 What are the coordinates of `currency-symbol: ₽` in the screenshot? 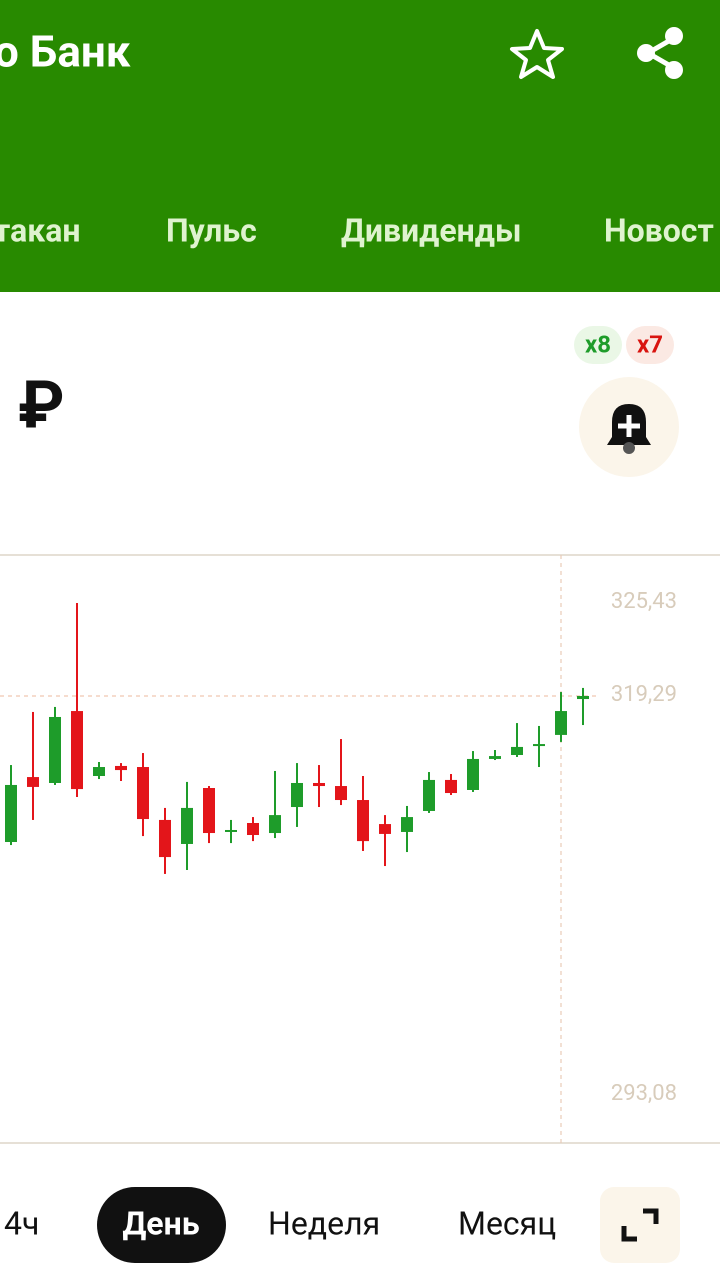 It's located at (41, 405).